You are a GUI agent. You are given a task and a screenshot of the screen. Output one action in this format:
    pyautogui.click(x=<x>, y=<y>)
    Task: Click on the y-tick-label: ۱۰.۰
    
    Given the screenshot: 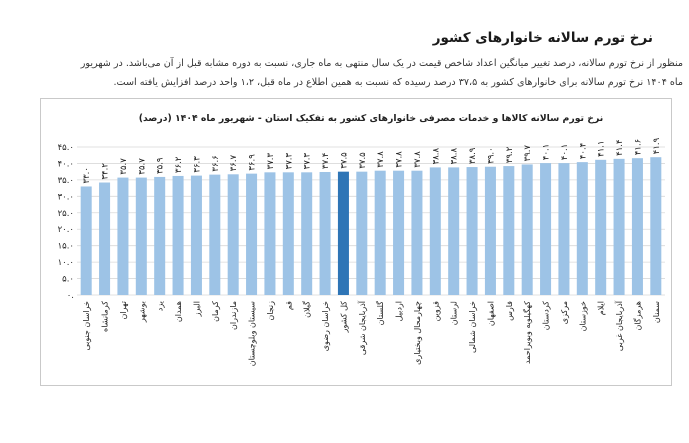 What is the action you would take?
    pyautogui.click(x=66, y=263)
    